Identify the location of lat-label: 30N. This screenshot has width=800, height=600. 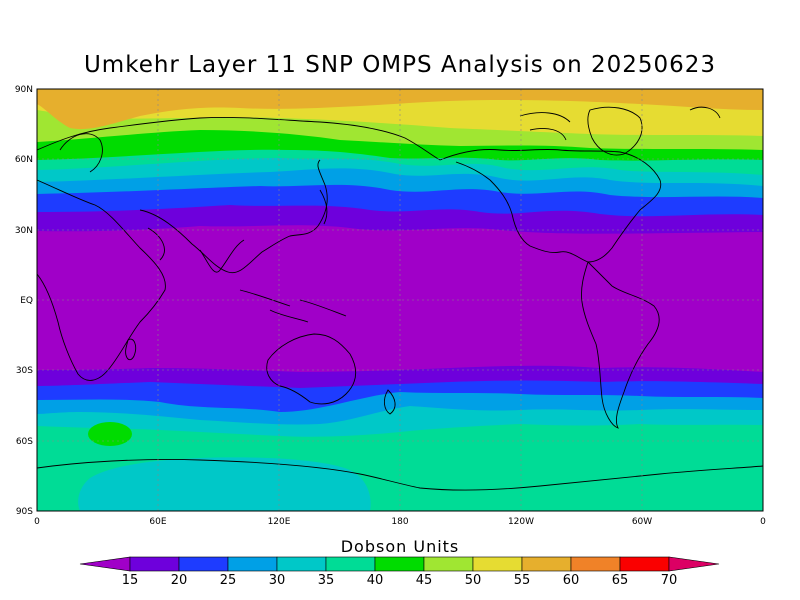
(24, 231).